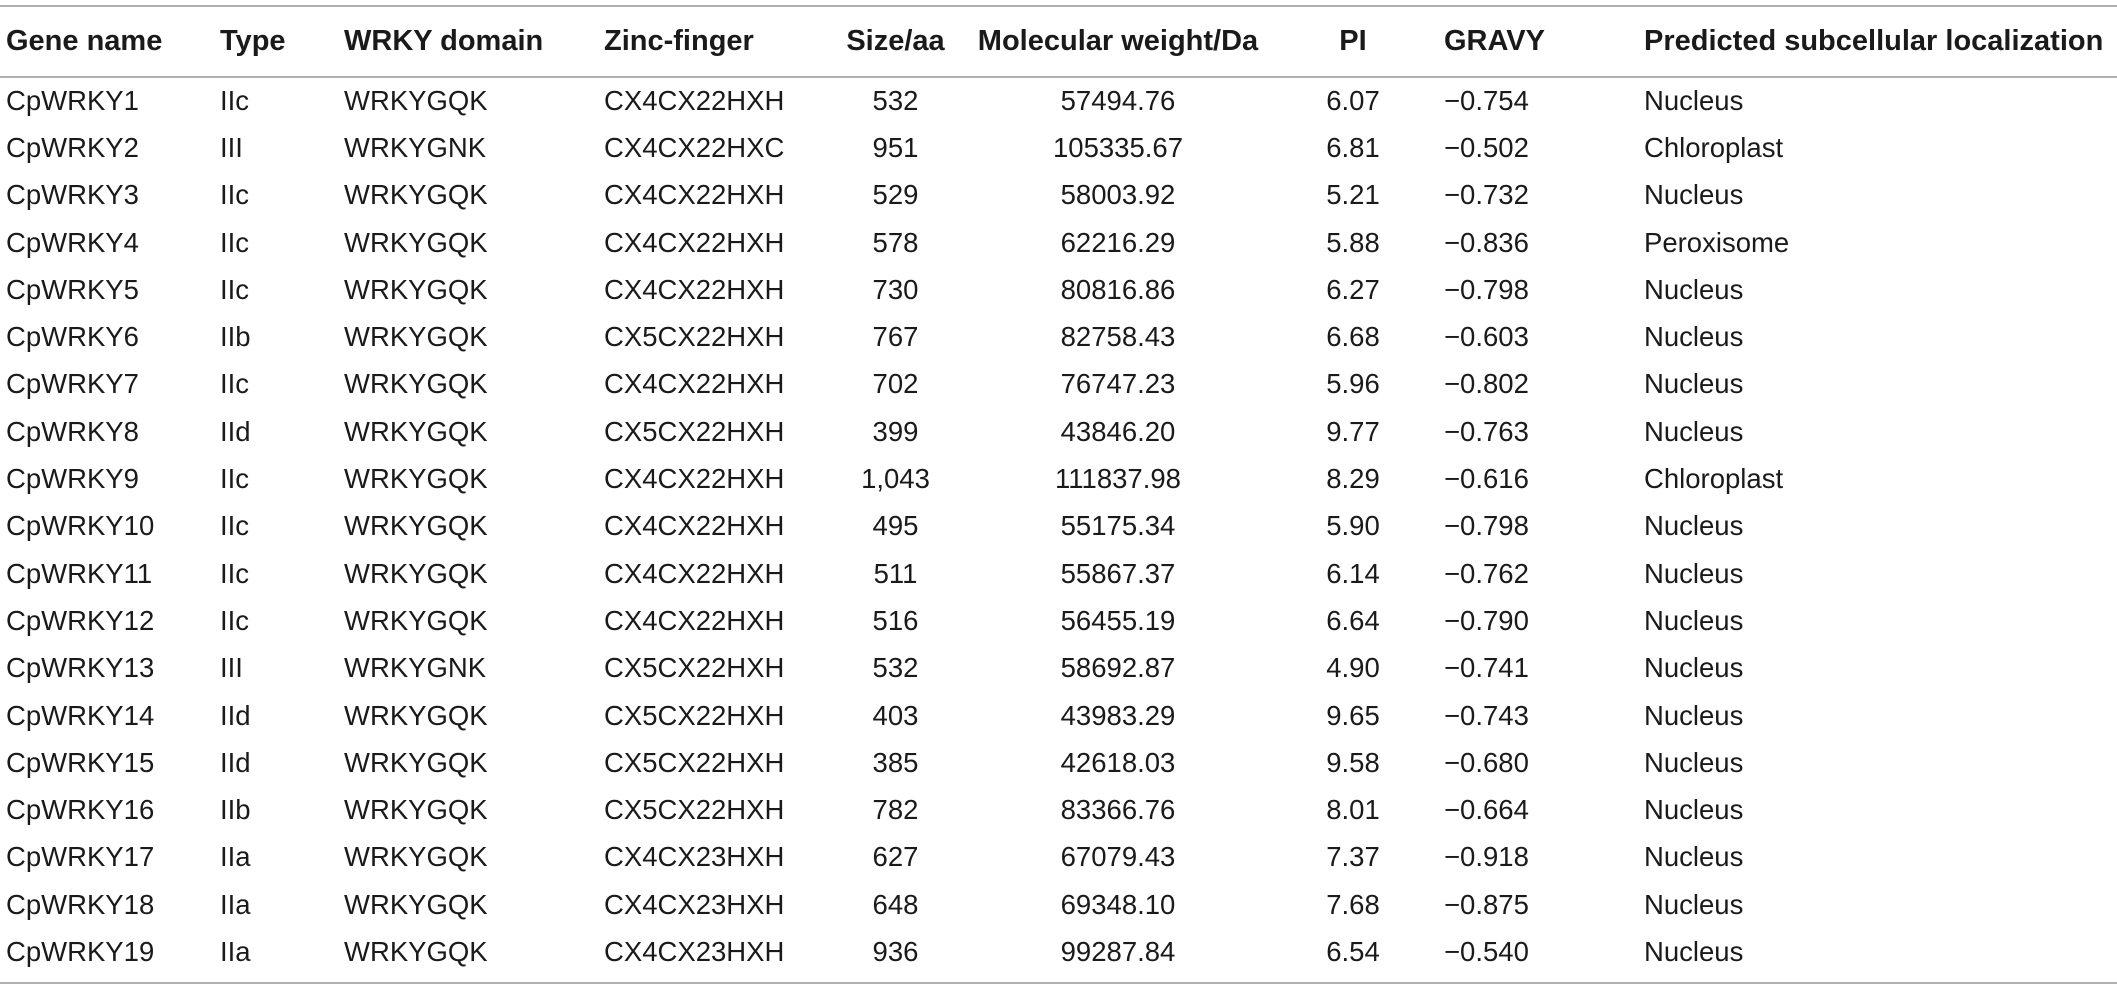 This screenshot has width=2117, height=985. What do you see at coordinates (80, 810) in the screenshot?
I see `cell-gene-name: CpWRKY16` at bounding box center [80, 810].